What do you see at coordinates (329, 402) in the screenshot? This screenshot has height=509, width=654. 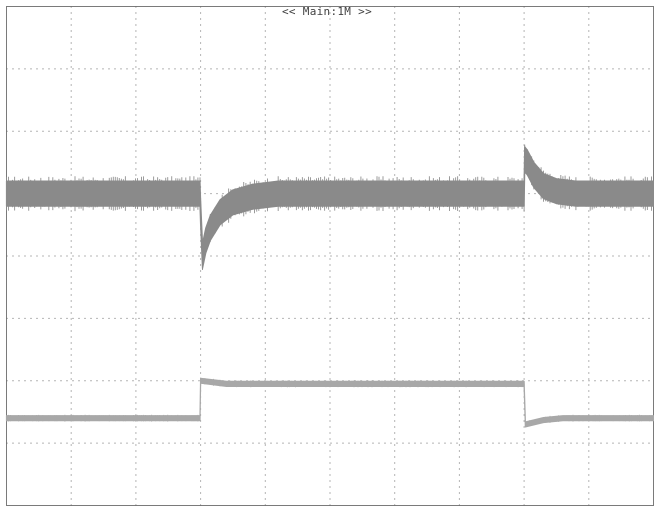 I see `trace-2-noise` at bounding box center [329, 402].